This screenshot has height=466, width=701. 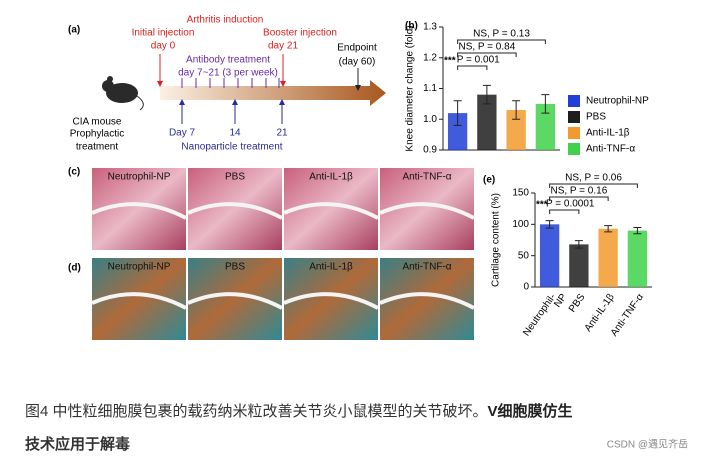 I want to click on x-tick-label: PBS, so click(x=577, y=303).